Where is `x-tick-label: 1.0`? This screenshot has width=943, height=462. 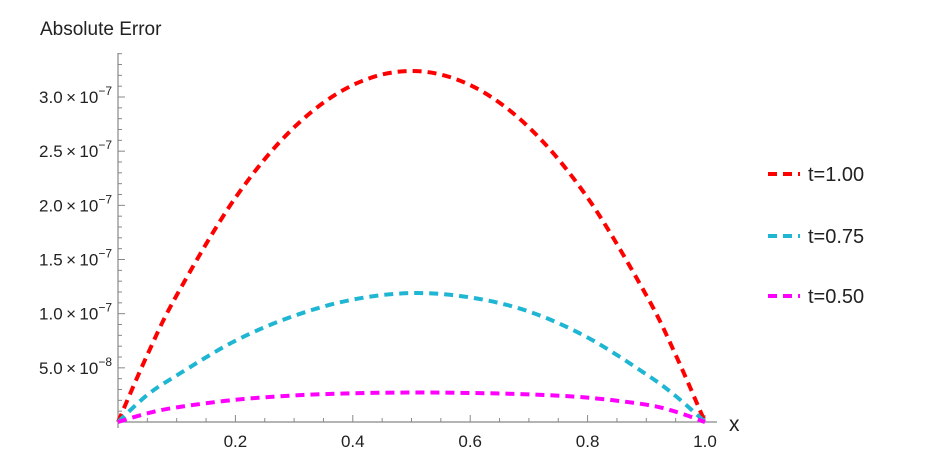 x-tick-label: 1.0 is located at coordinates (705, 441).